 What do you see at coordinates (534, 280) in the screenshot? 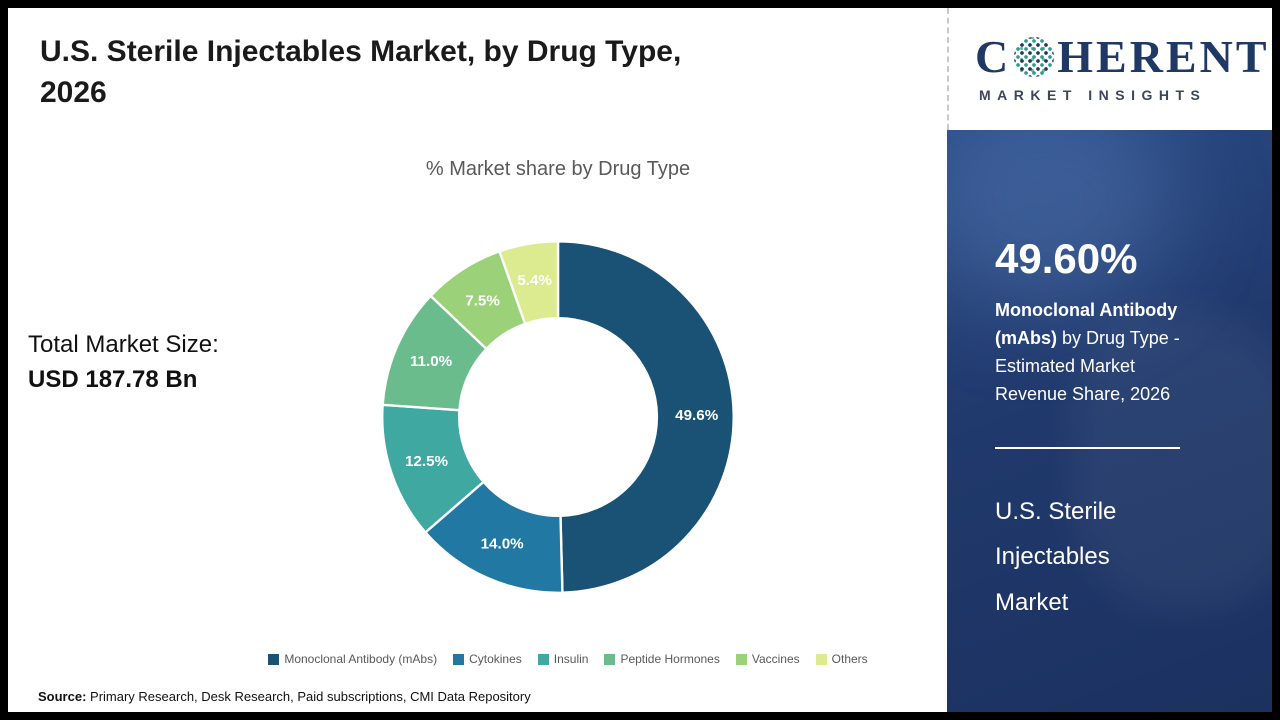
I see `slice-label-5: 5.4%` at bounding box center [534, 280].